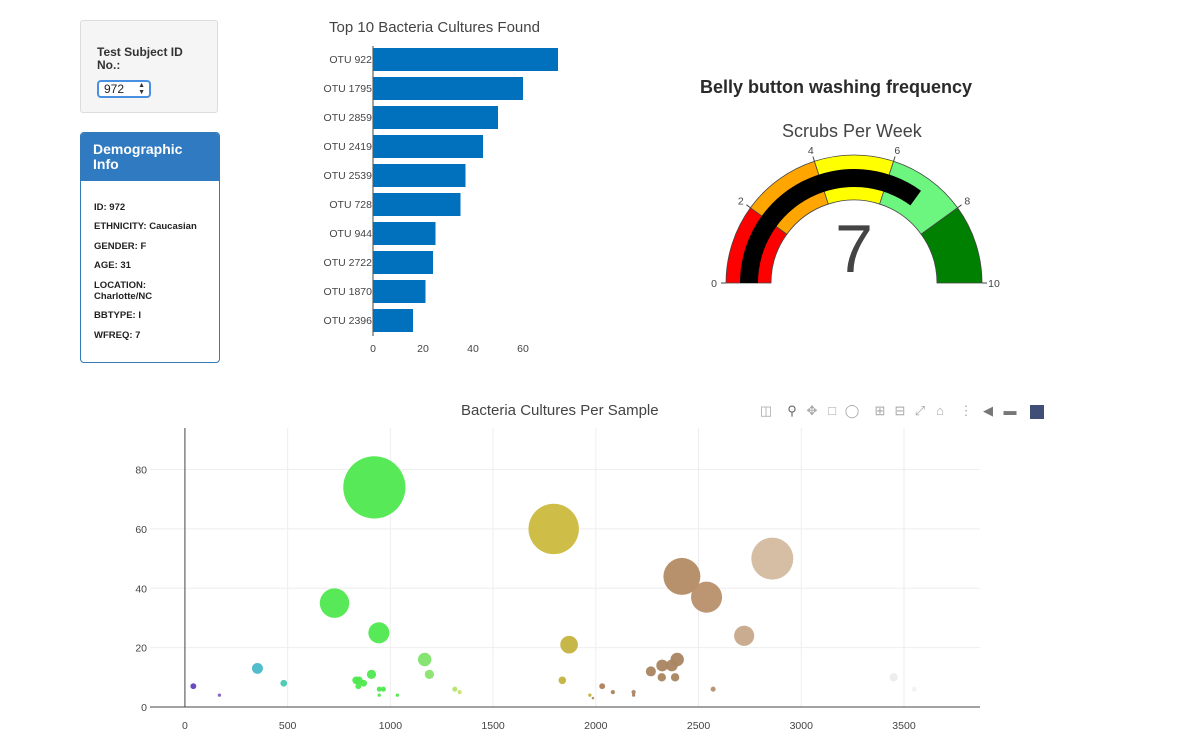 Image resolution: width=1185 pixels, height=750 pixels. I want to click on bubble-x-tick-label: 500, so click(288, 726).